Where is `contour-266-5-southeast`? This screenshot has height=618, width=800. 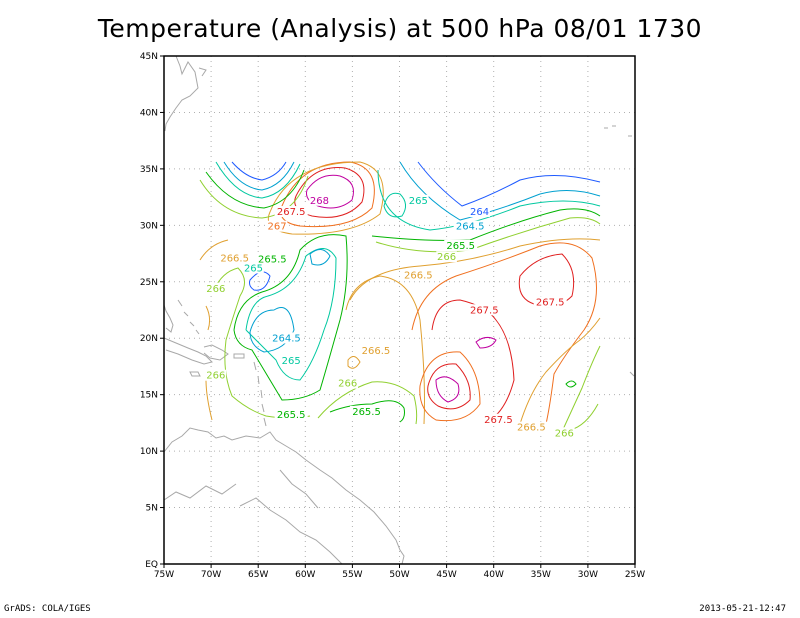
contour-266-5-southeast is located at coordinates (560, 371).